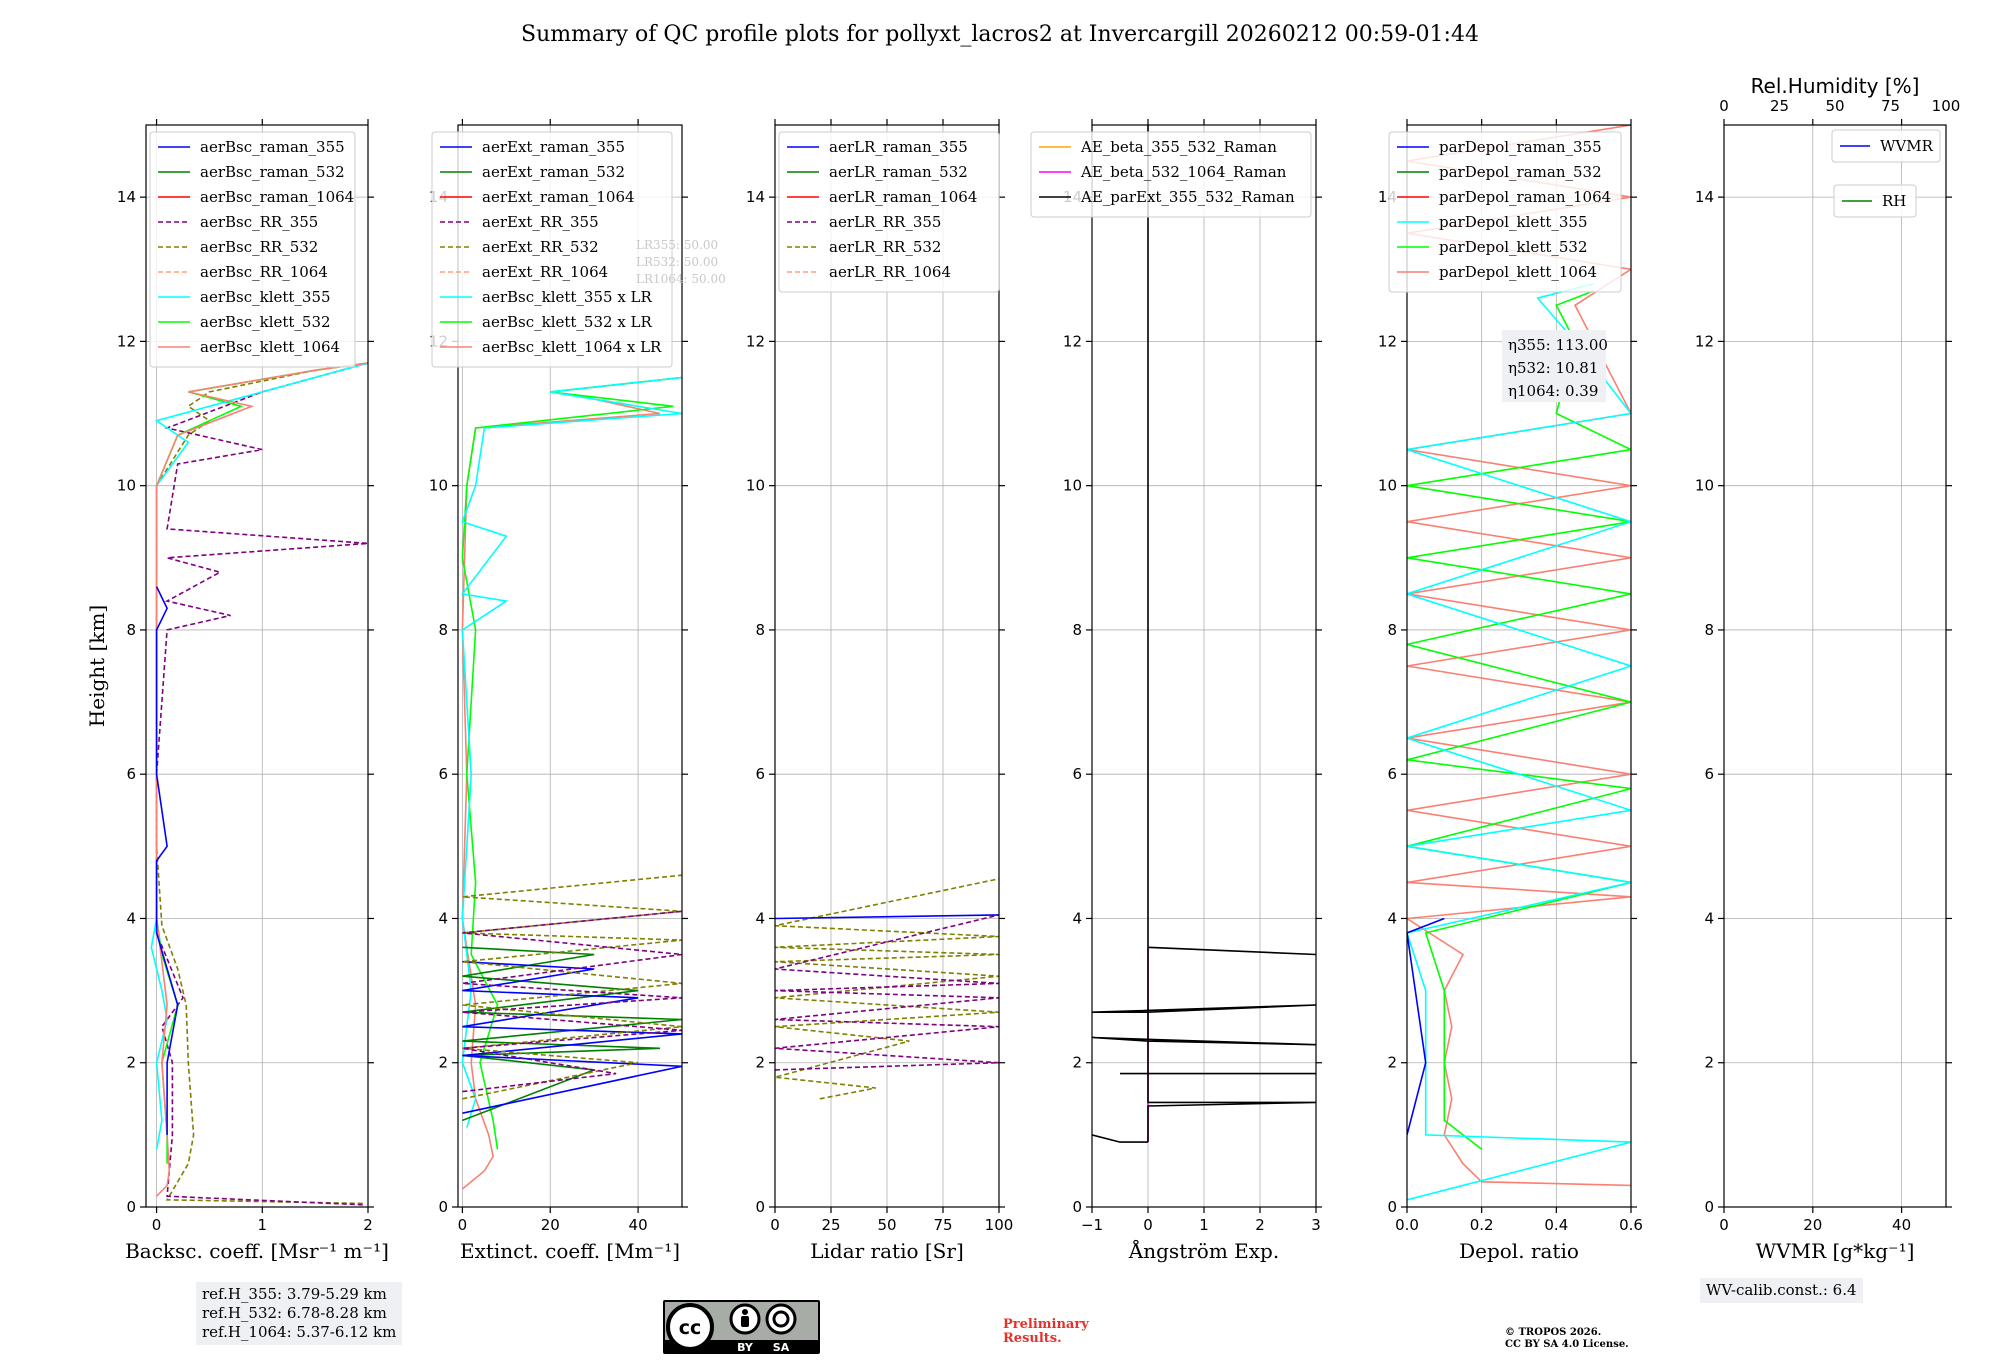 The image size is (2000, 1360). I want to click on x-axis-label: WVMR [g*kg⁻¹], so click(1835, 1251).